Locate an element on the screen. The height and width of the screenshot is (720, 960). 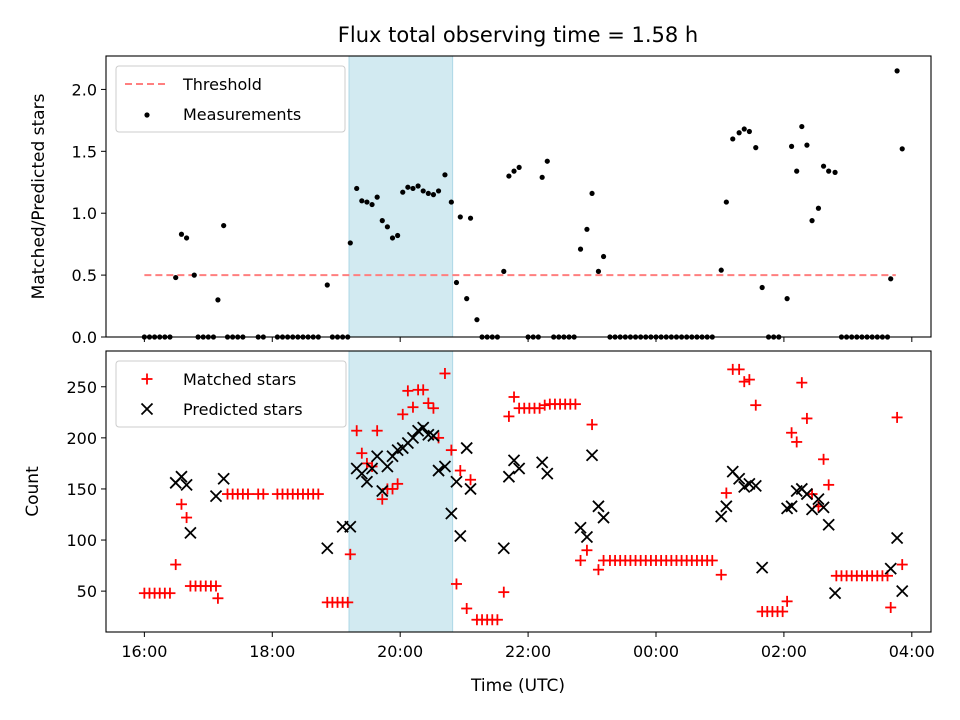
legend-matched-label: Matched stars is located at coordinates (239, 379).